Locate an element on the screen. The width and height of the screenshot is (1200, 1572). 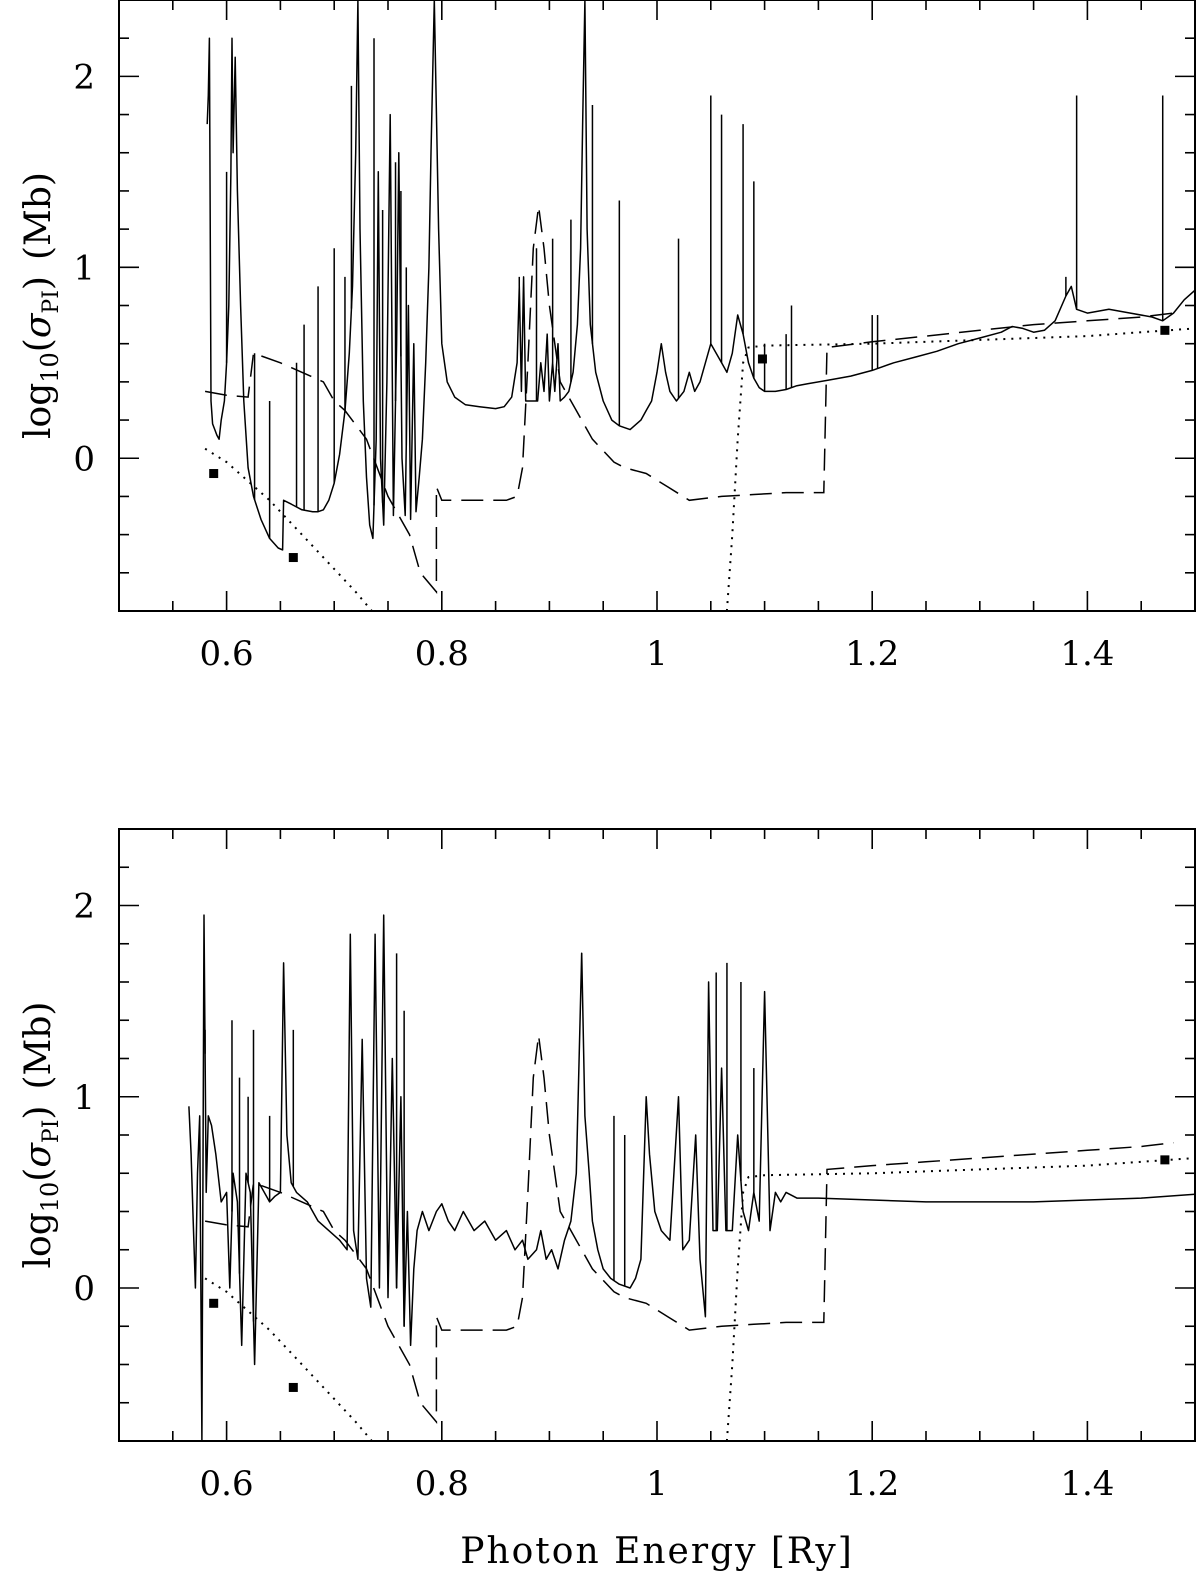
x-axis-label: Photon Energy [Ry] is located at coordinates (657, 1551).